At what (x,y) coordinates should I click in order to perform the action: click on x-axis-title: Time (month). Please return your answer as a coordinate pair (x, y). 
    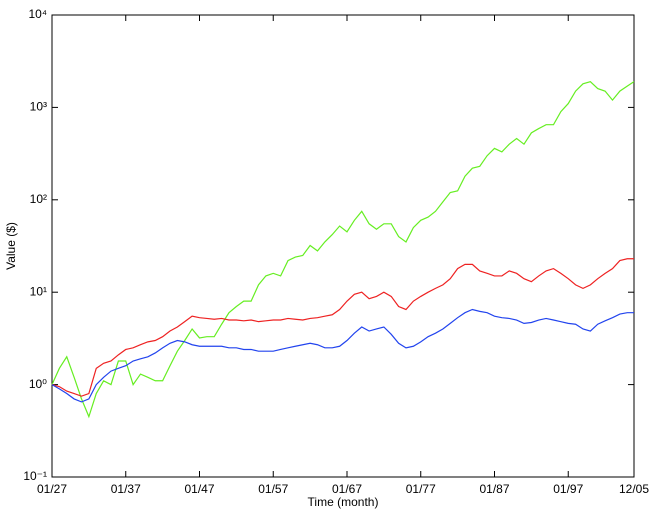
    Looking at the image, I should click on (343, 502).